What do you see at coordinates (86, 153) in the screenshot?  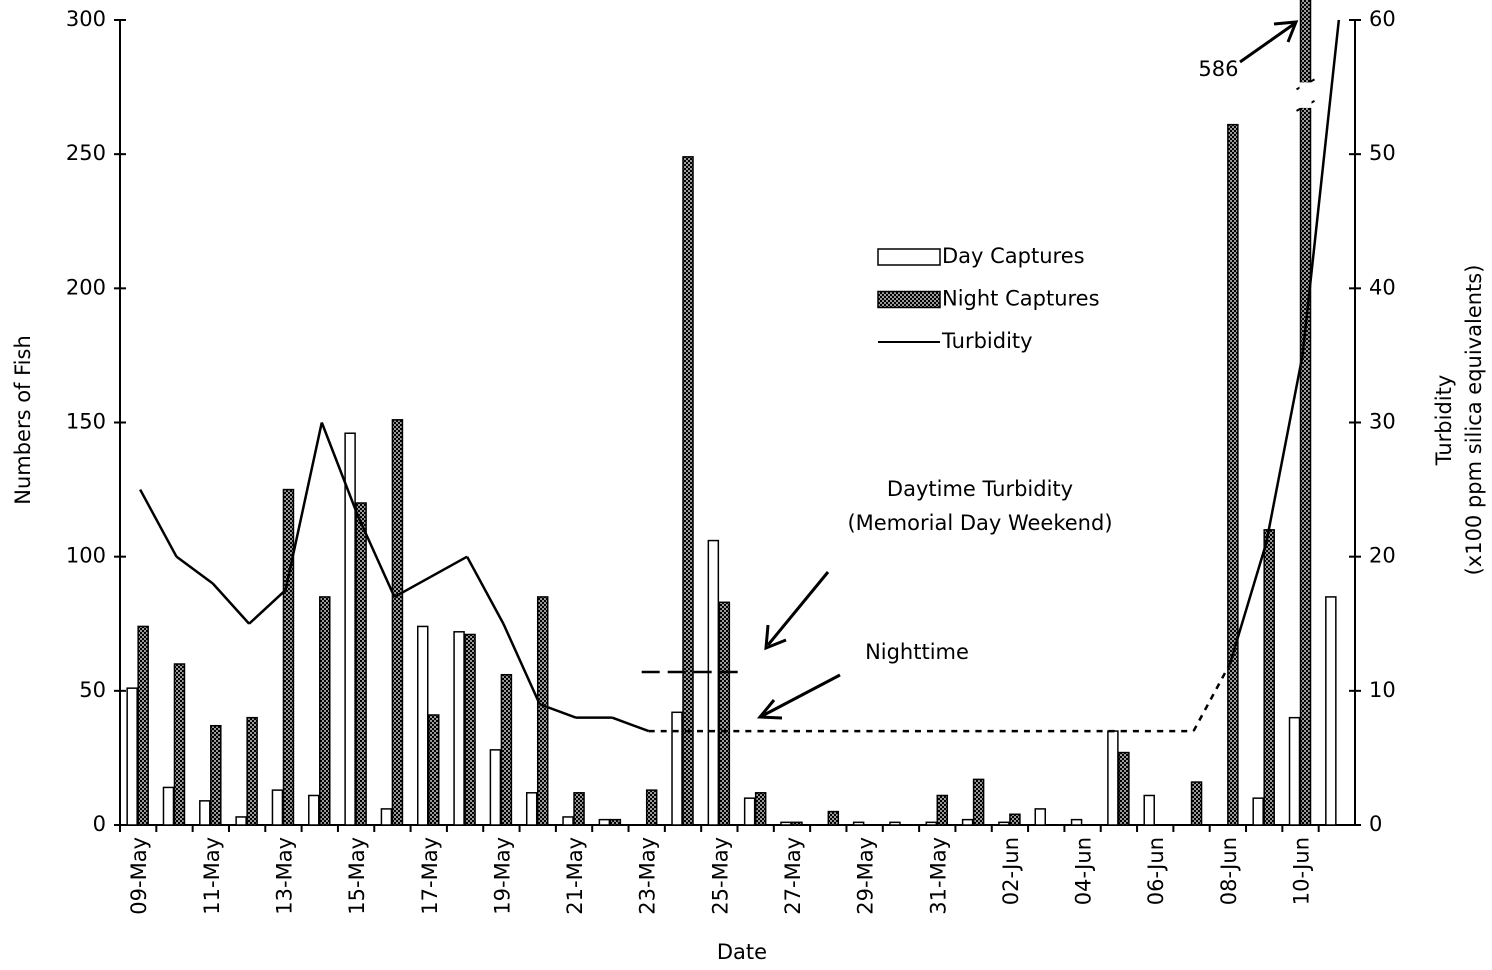 I see `y-tick-label: 250` at bounding box center [86, 153].